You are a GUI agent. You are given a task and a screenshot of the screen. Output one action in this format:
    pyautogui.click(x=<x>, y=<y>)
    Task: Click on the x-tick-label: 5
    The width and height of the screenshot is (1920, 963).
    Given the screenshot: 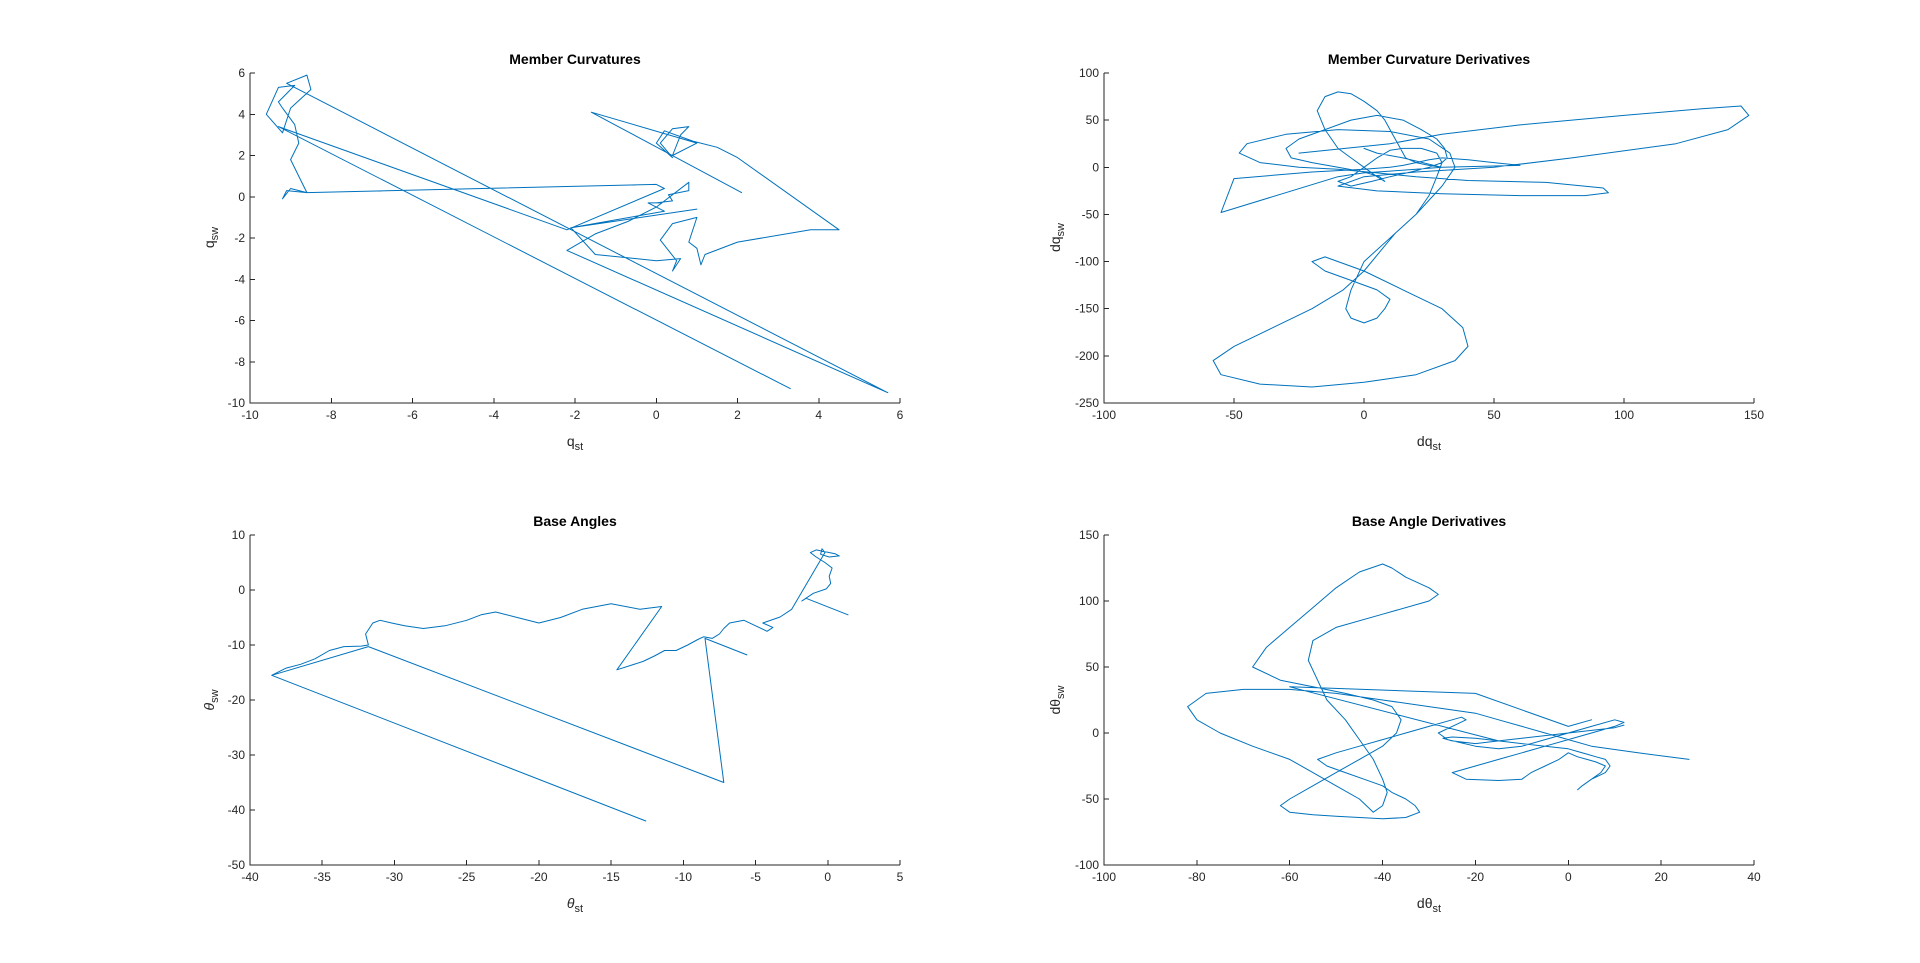 What is the action you would take?
    pyautogui.click(x=900, y=877)
    